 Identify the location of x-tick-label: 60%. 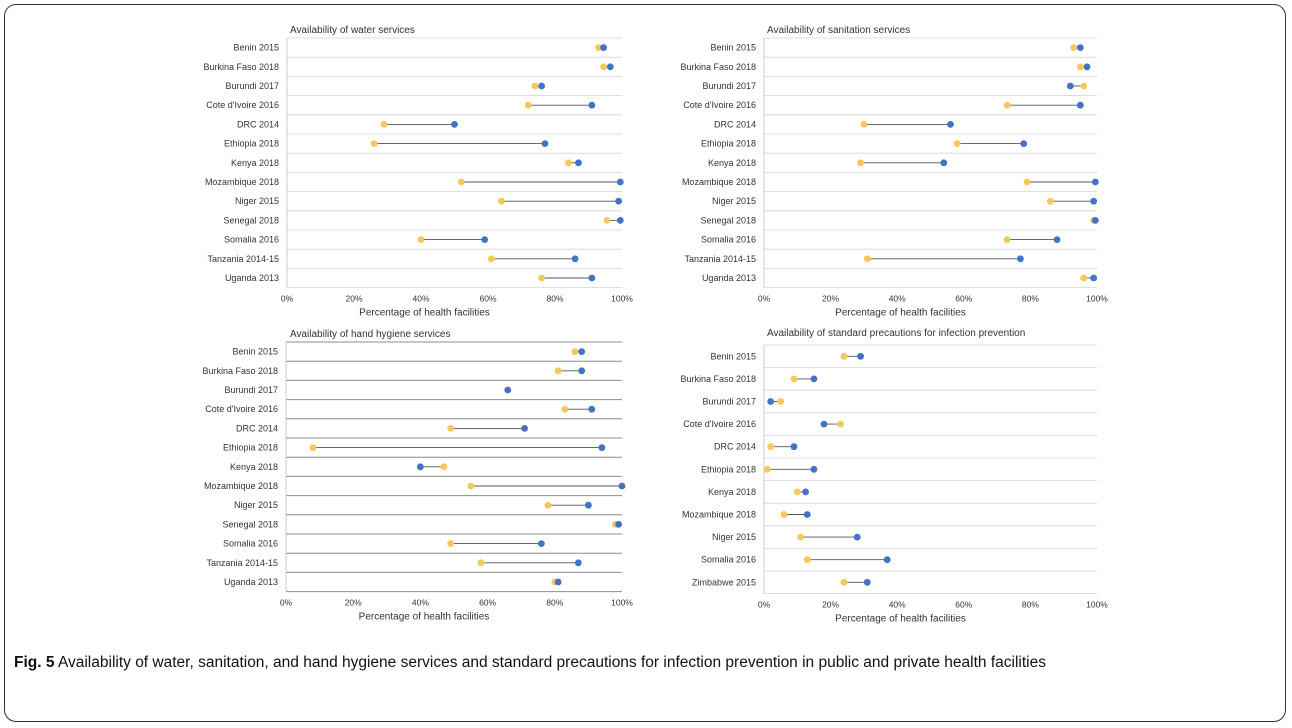
(963, 605).